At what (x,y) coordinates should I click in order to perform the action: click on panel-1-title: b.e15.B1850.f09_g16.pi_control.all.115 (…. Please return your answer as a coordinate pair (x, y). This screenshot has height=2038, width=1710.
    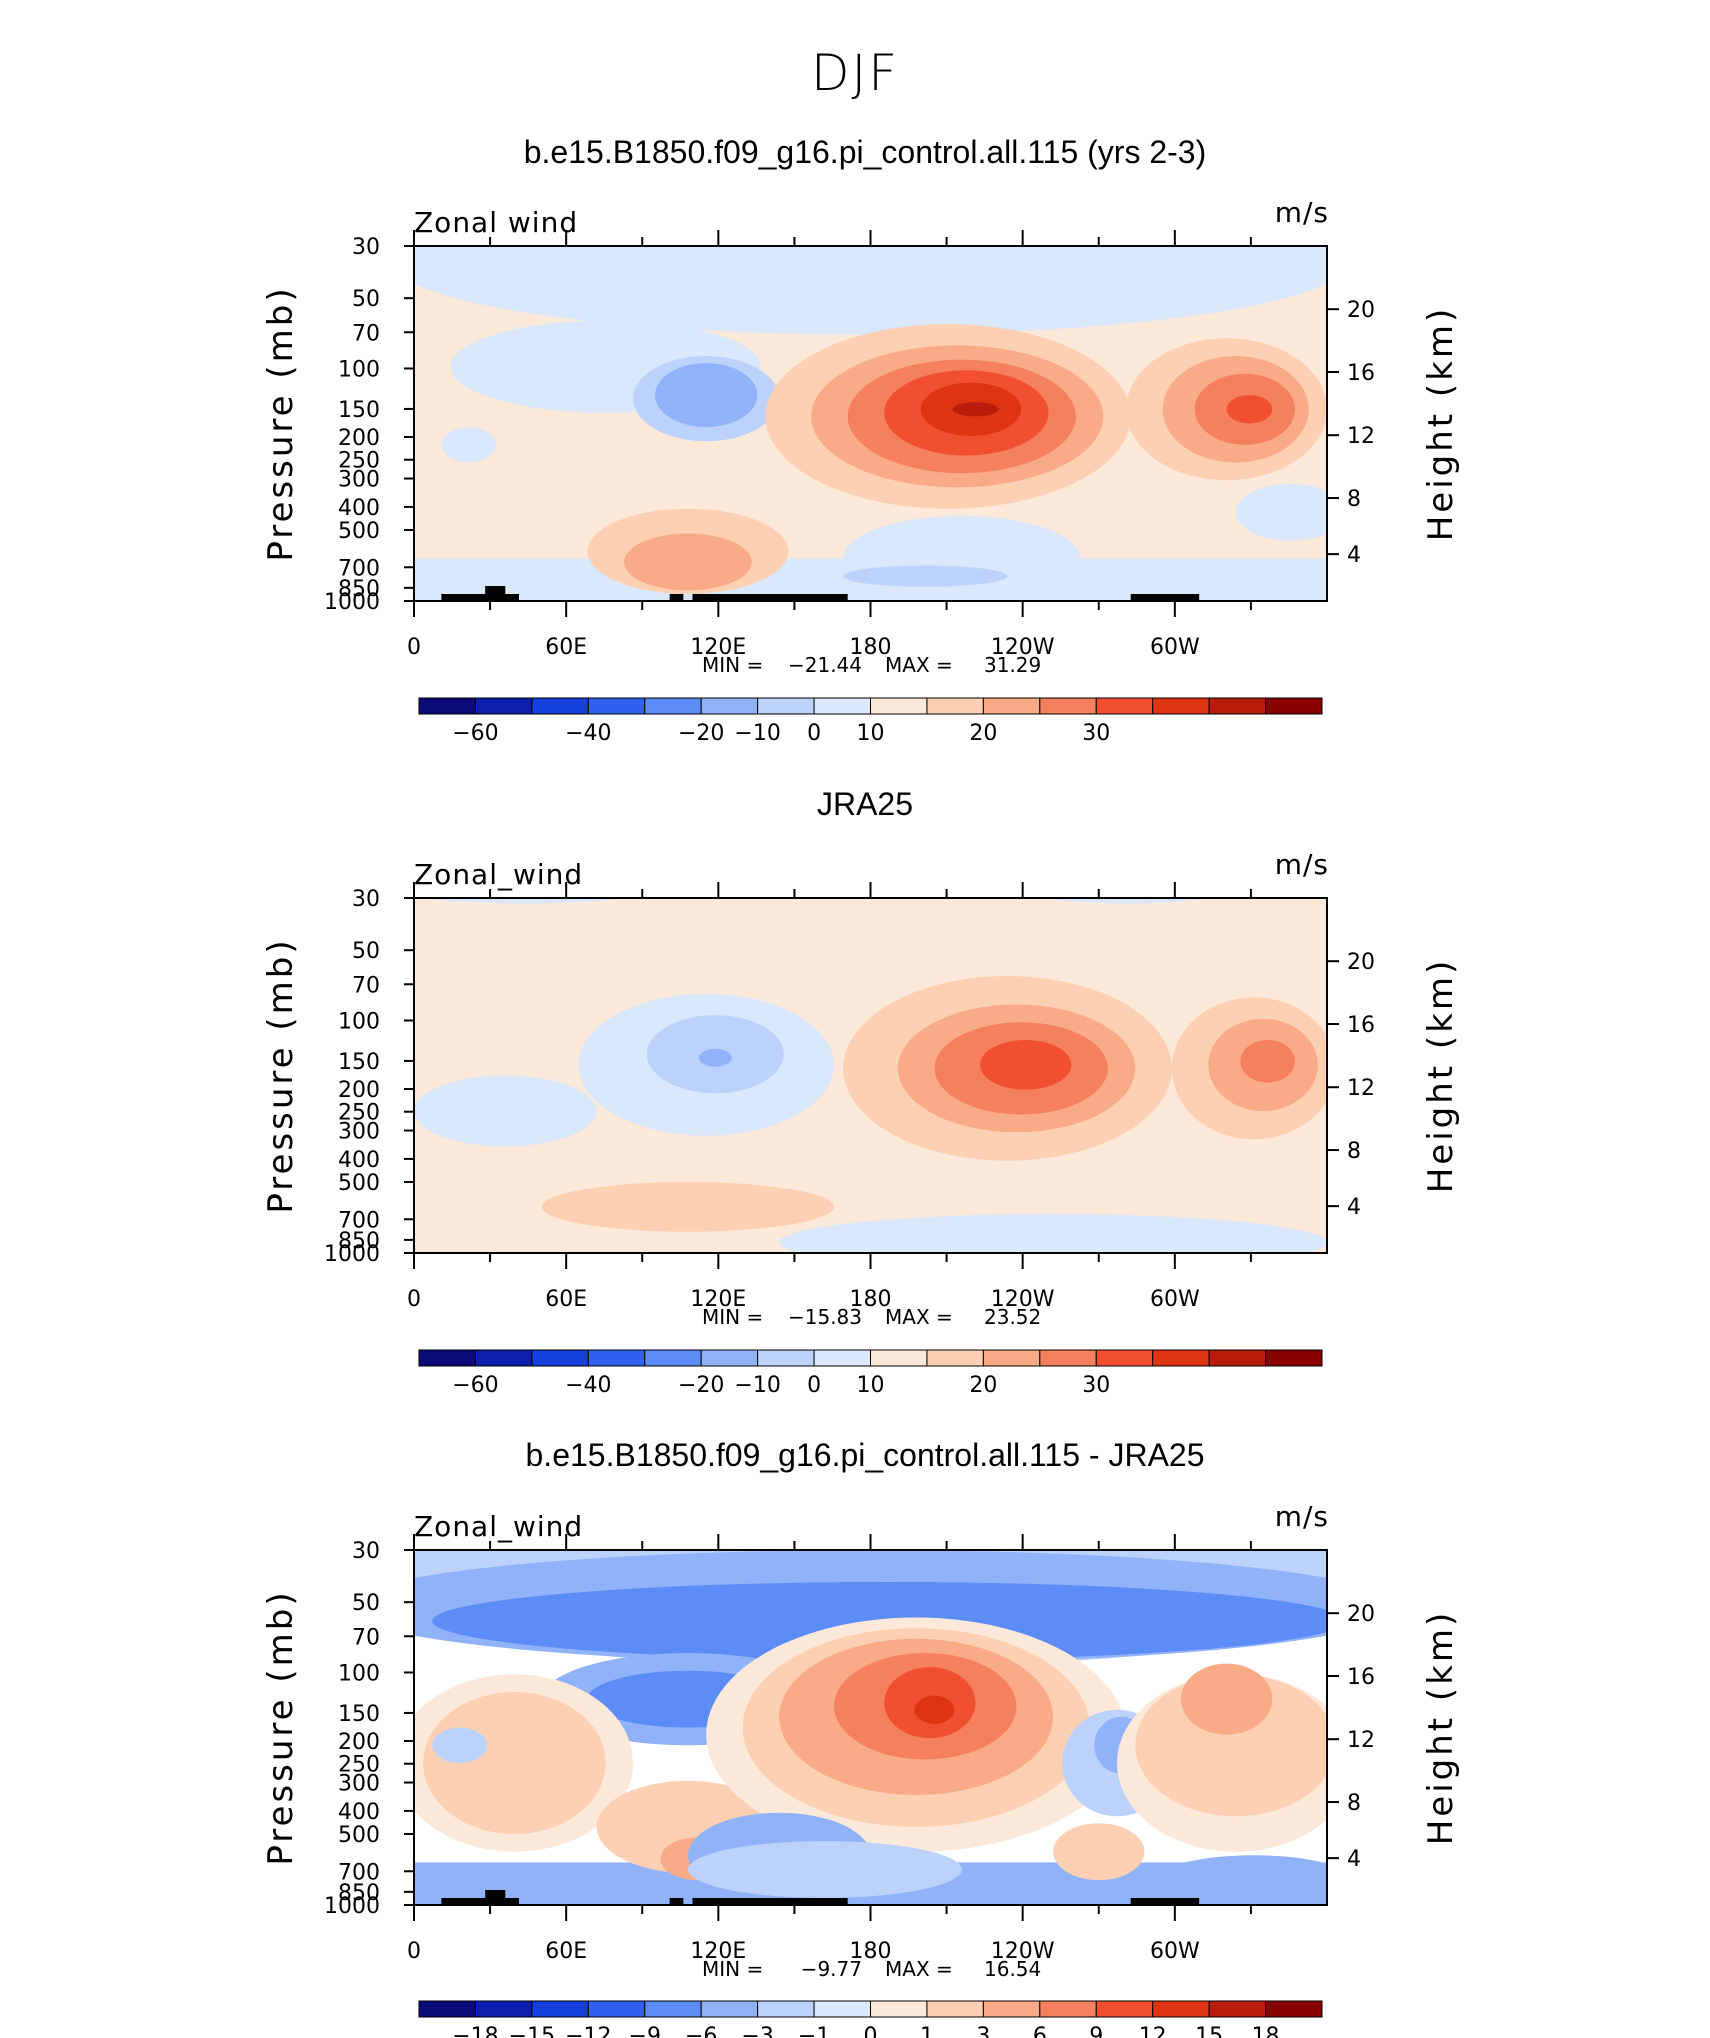
    Looking at the image, I should click on (865, 152).